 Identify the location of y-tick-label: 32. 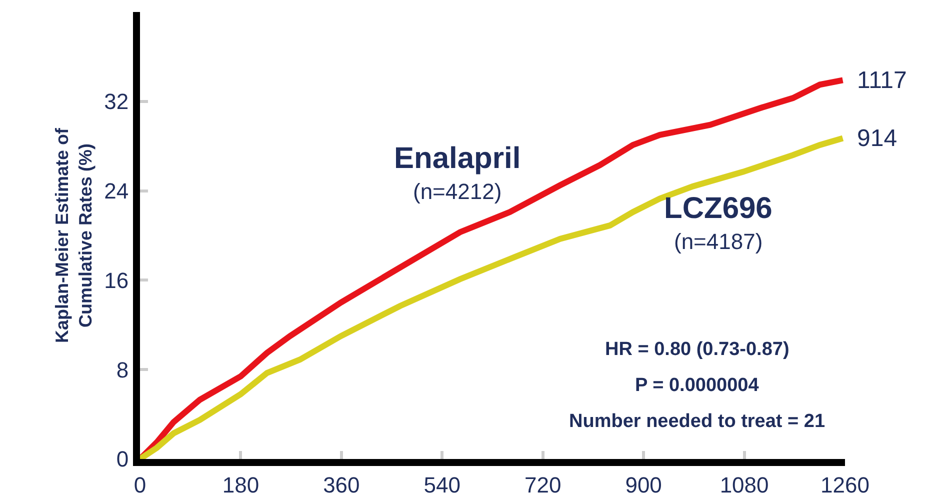
(116, 101).